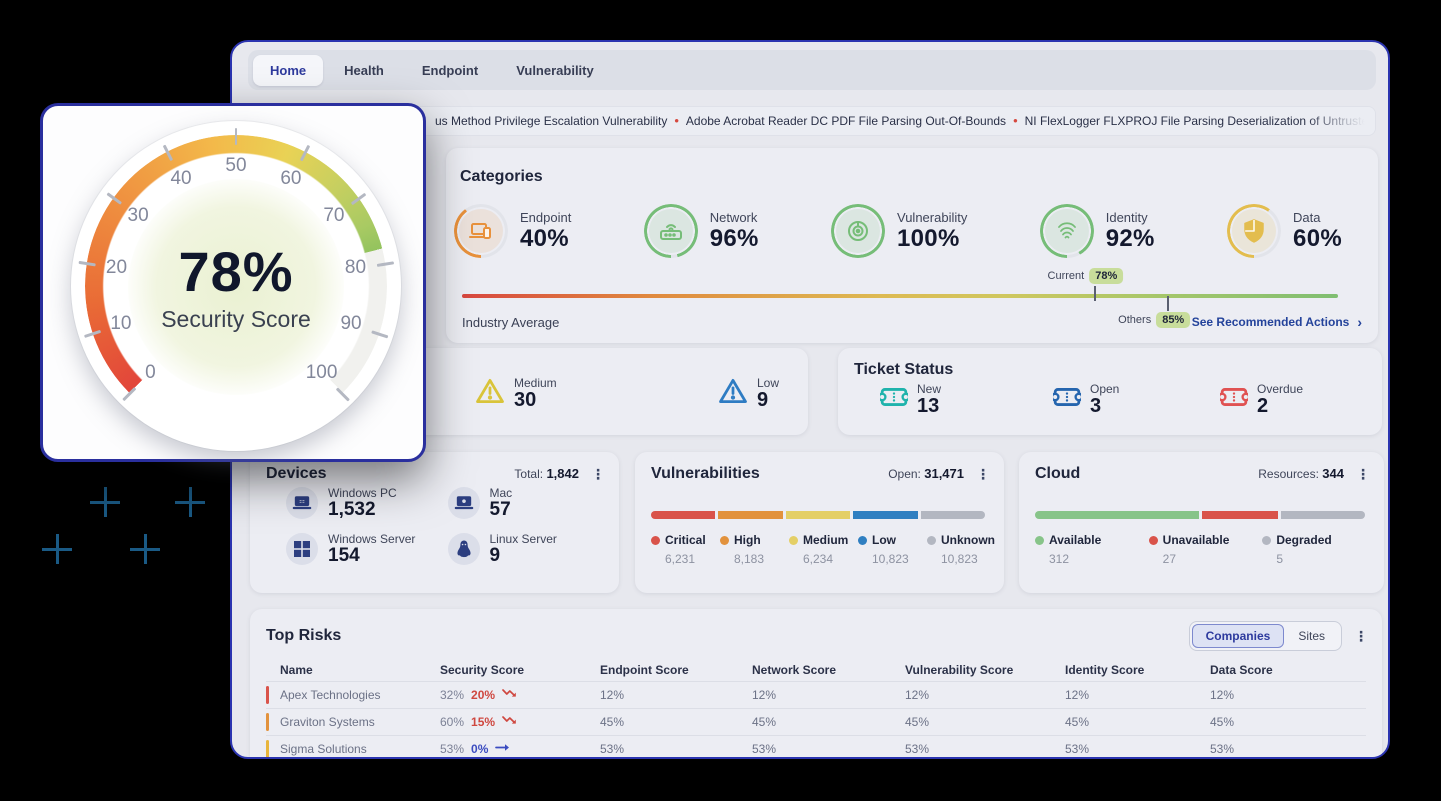  I want to click on tab-health: Health, so click(364, 70).